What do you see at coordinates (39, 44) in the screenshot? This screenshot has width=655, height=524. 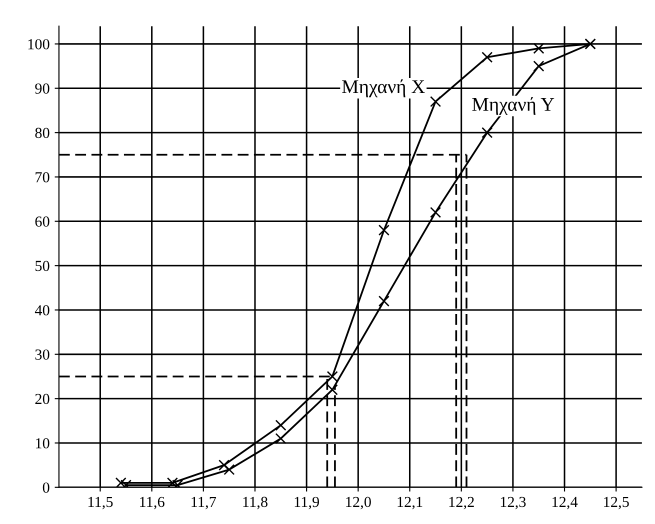 I see `y-tick-label: 100` at bounding box center [39, 44].